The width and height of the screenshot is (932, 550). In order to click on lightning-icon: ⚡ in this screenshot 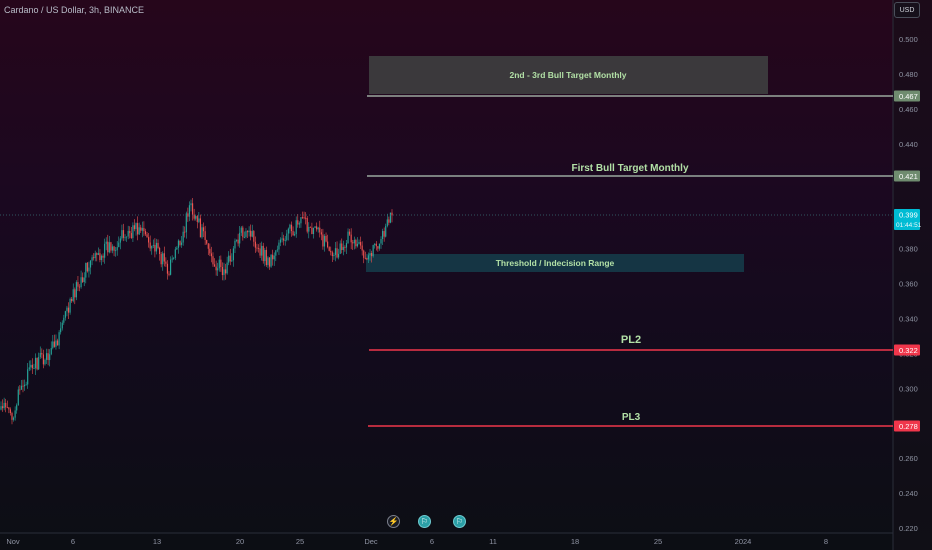, I will do `click(393, 521)`.